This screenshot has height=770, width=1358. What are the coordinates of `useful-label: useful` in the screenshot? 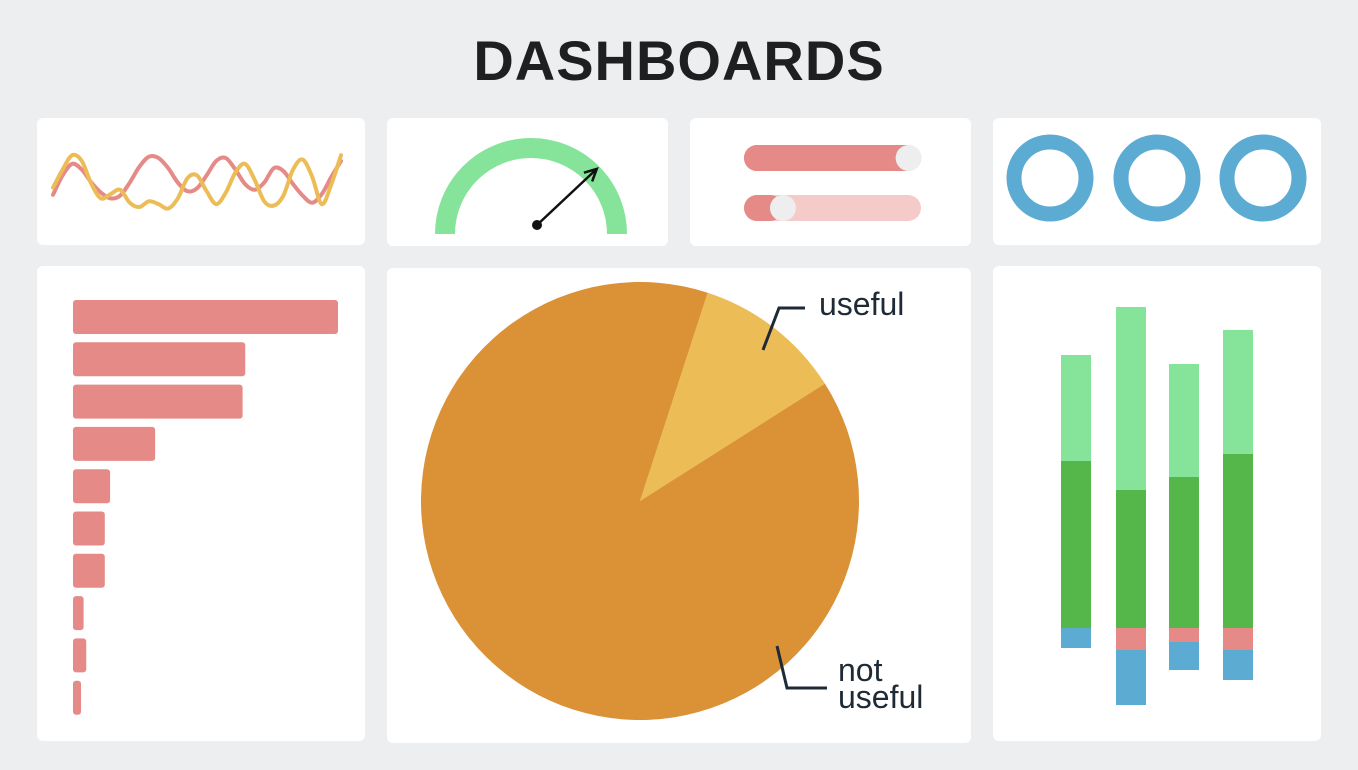 It's located at (861, 304).